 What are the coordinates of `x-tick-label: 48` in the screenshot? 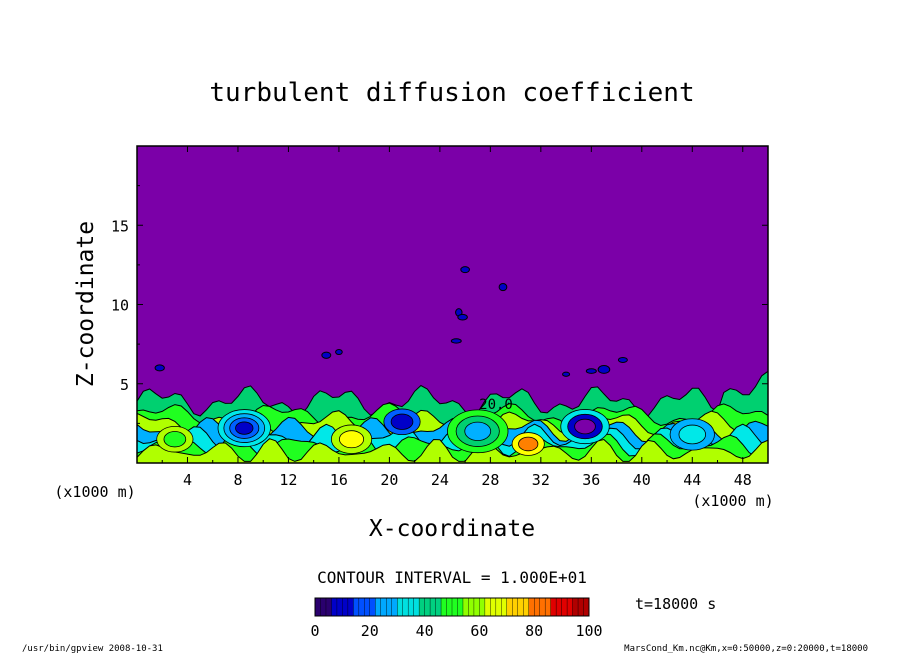 It's located at (743, 480).